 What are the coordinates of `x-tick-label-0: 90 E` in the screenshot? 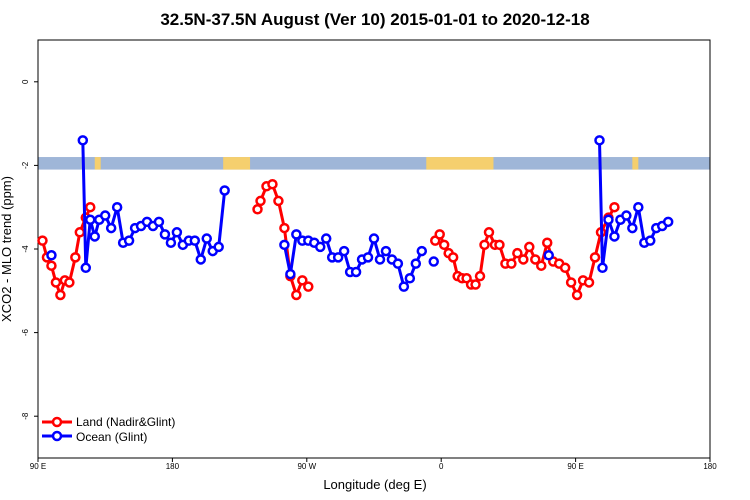 It's located at (38, 466).